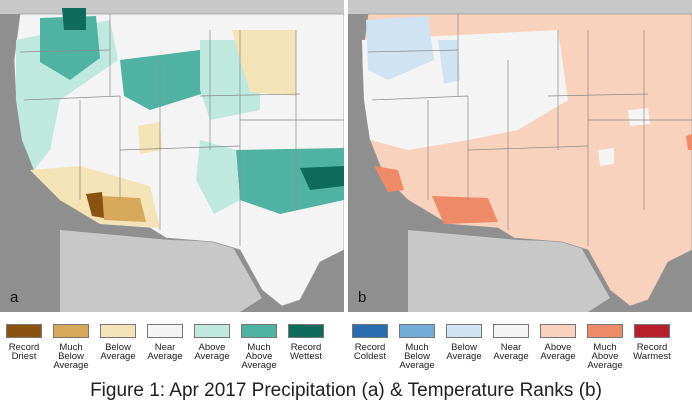  Describe the element at coordinates (370, 352) in the screenshot. I see `legend-label: Record Coldest` at that location.